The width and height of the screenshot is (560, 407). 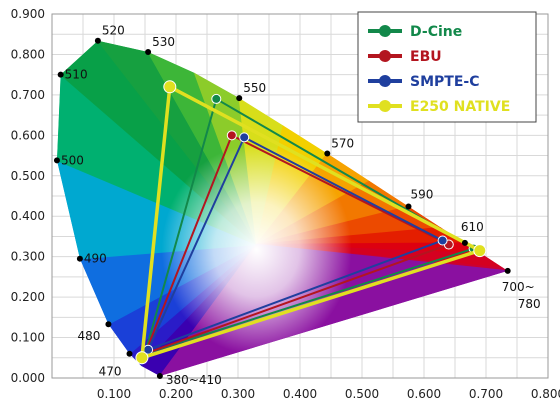 What do you see at coordinates (238, 394) in the screenshot?
I see `x-tick-label: 0.300` at bounding box center [238, 394].